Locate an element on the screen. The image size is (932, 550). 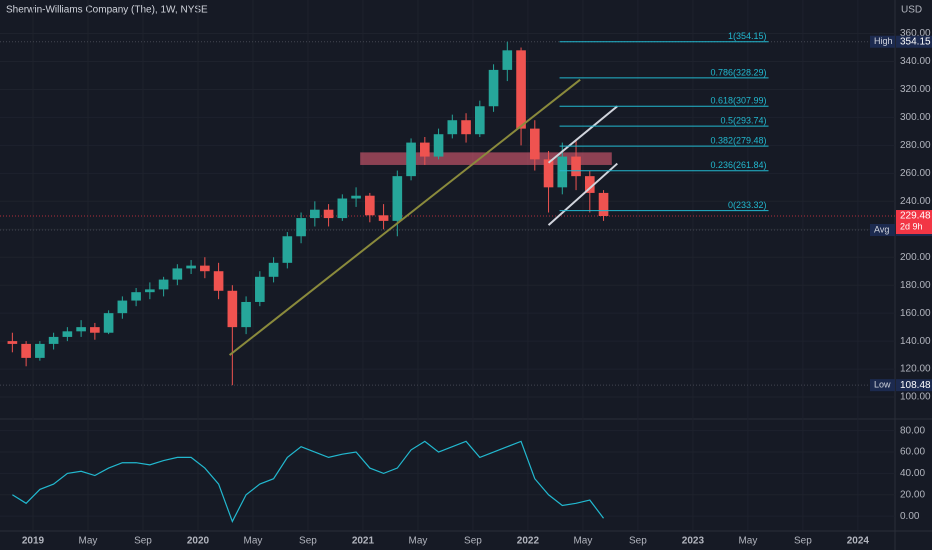
y-tick-label: 200.00 is located at coordinates (915, 257).